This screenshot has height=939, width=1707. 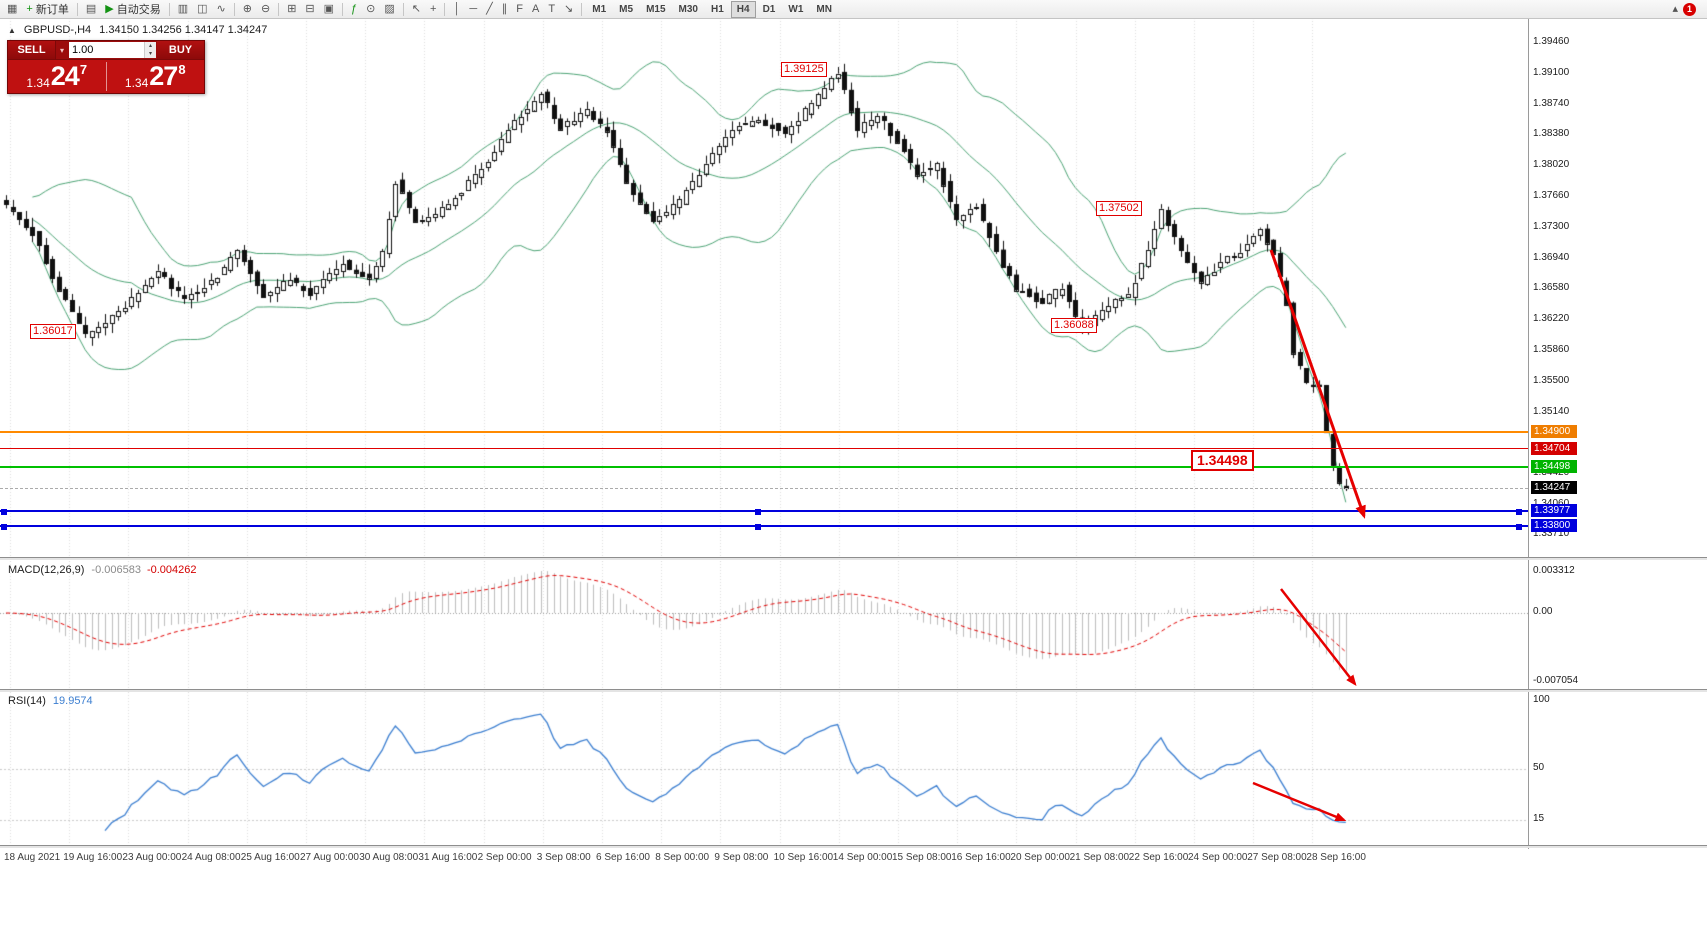 I want to click on hline-1.34704, so click(x=764, y=449).